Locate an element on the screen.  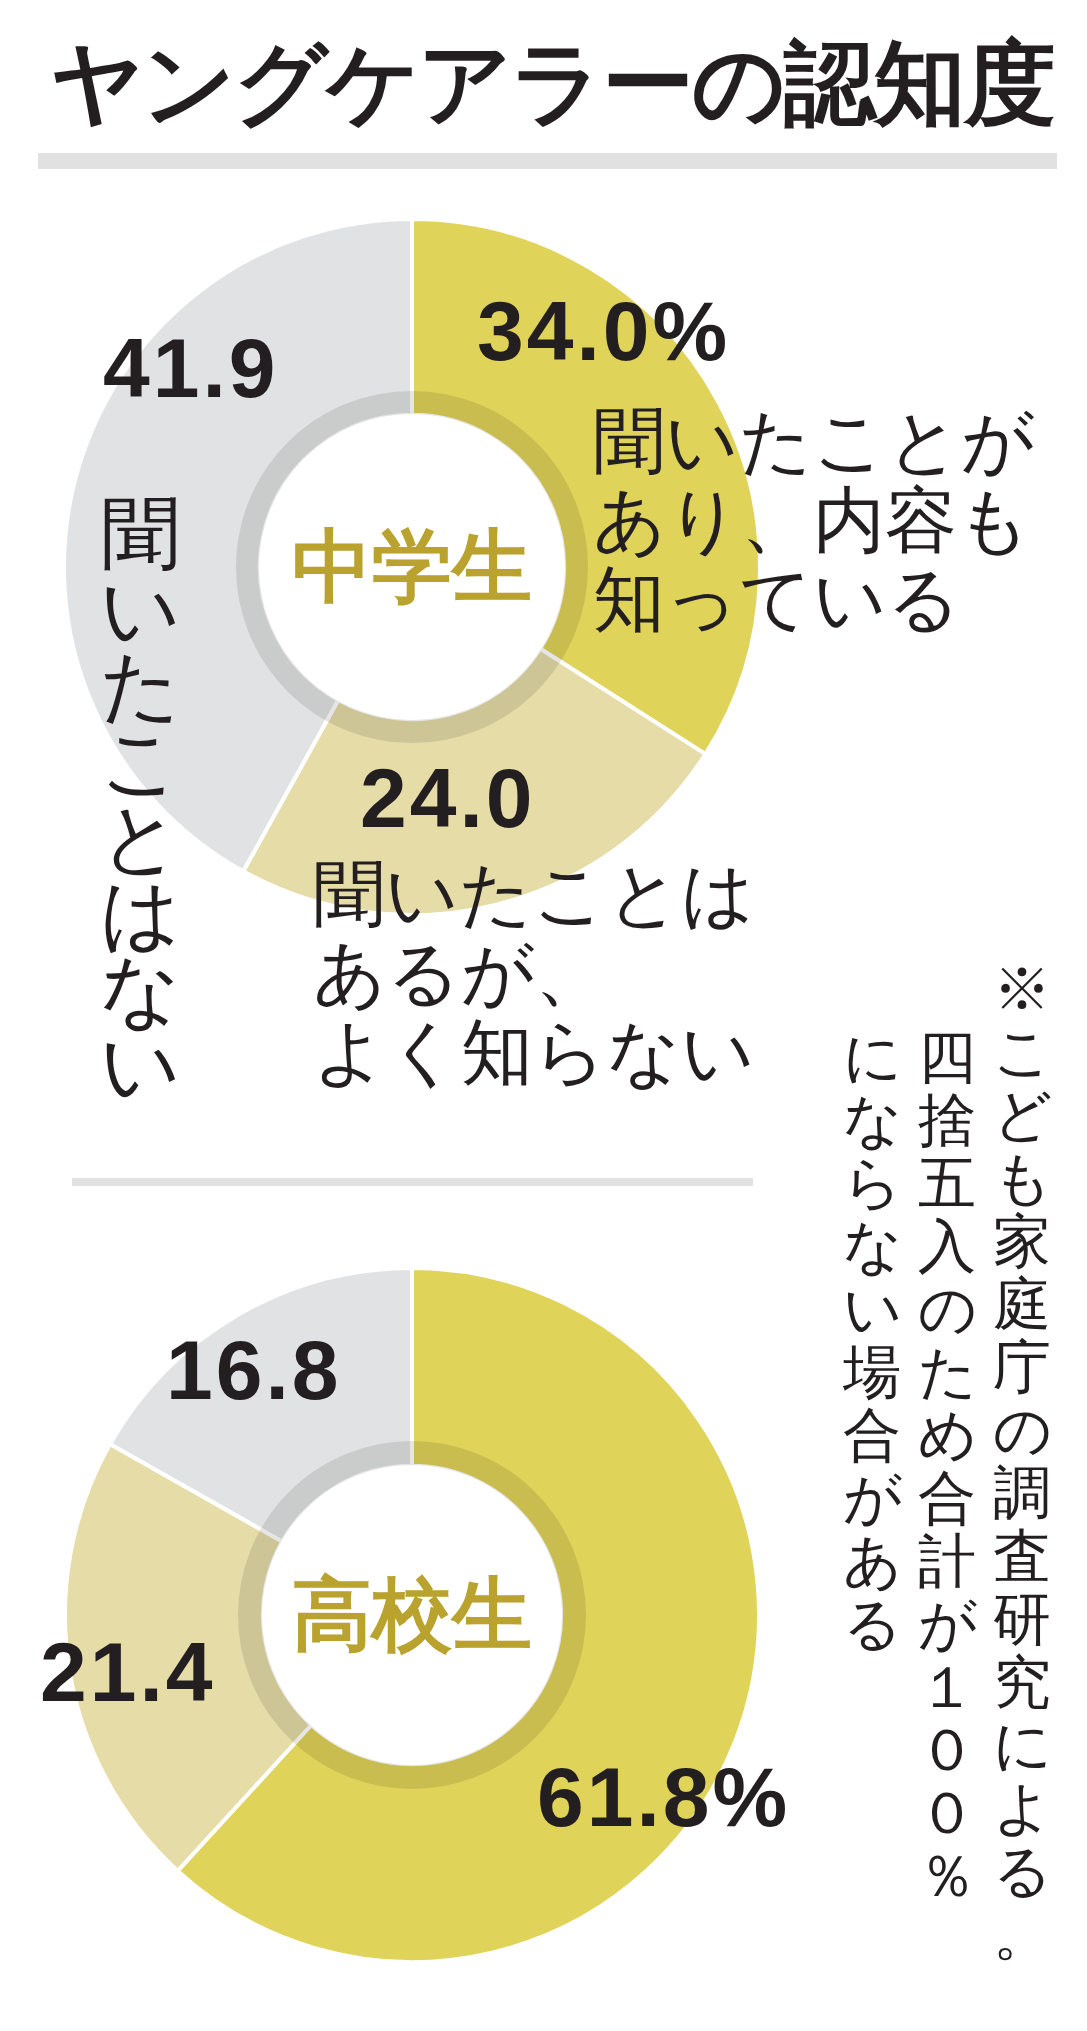
chart-title: ヤングケアラーの認知度 is located at coordinates (552, 83).